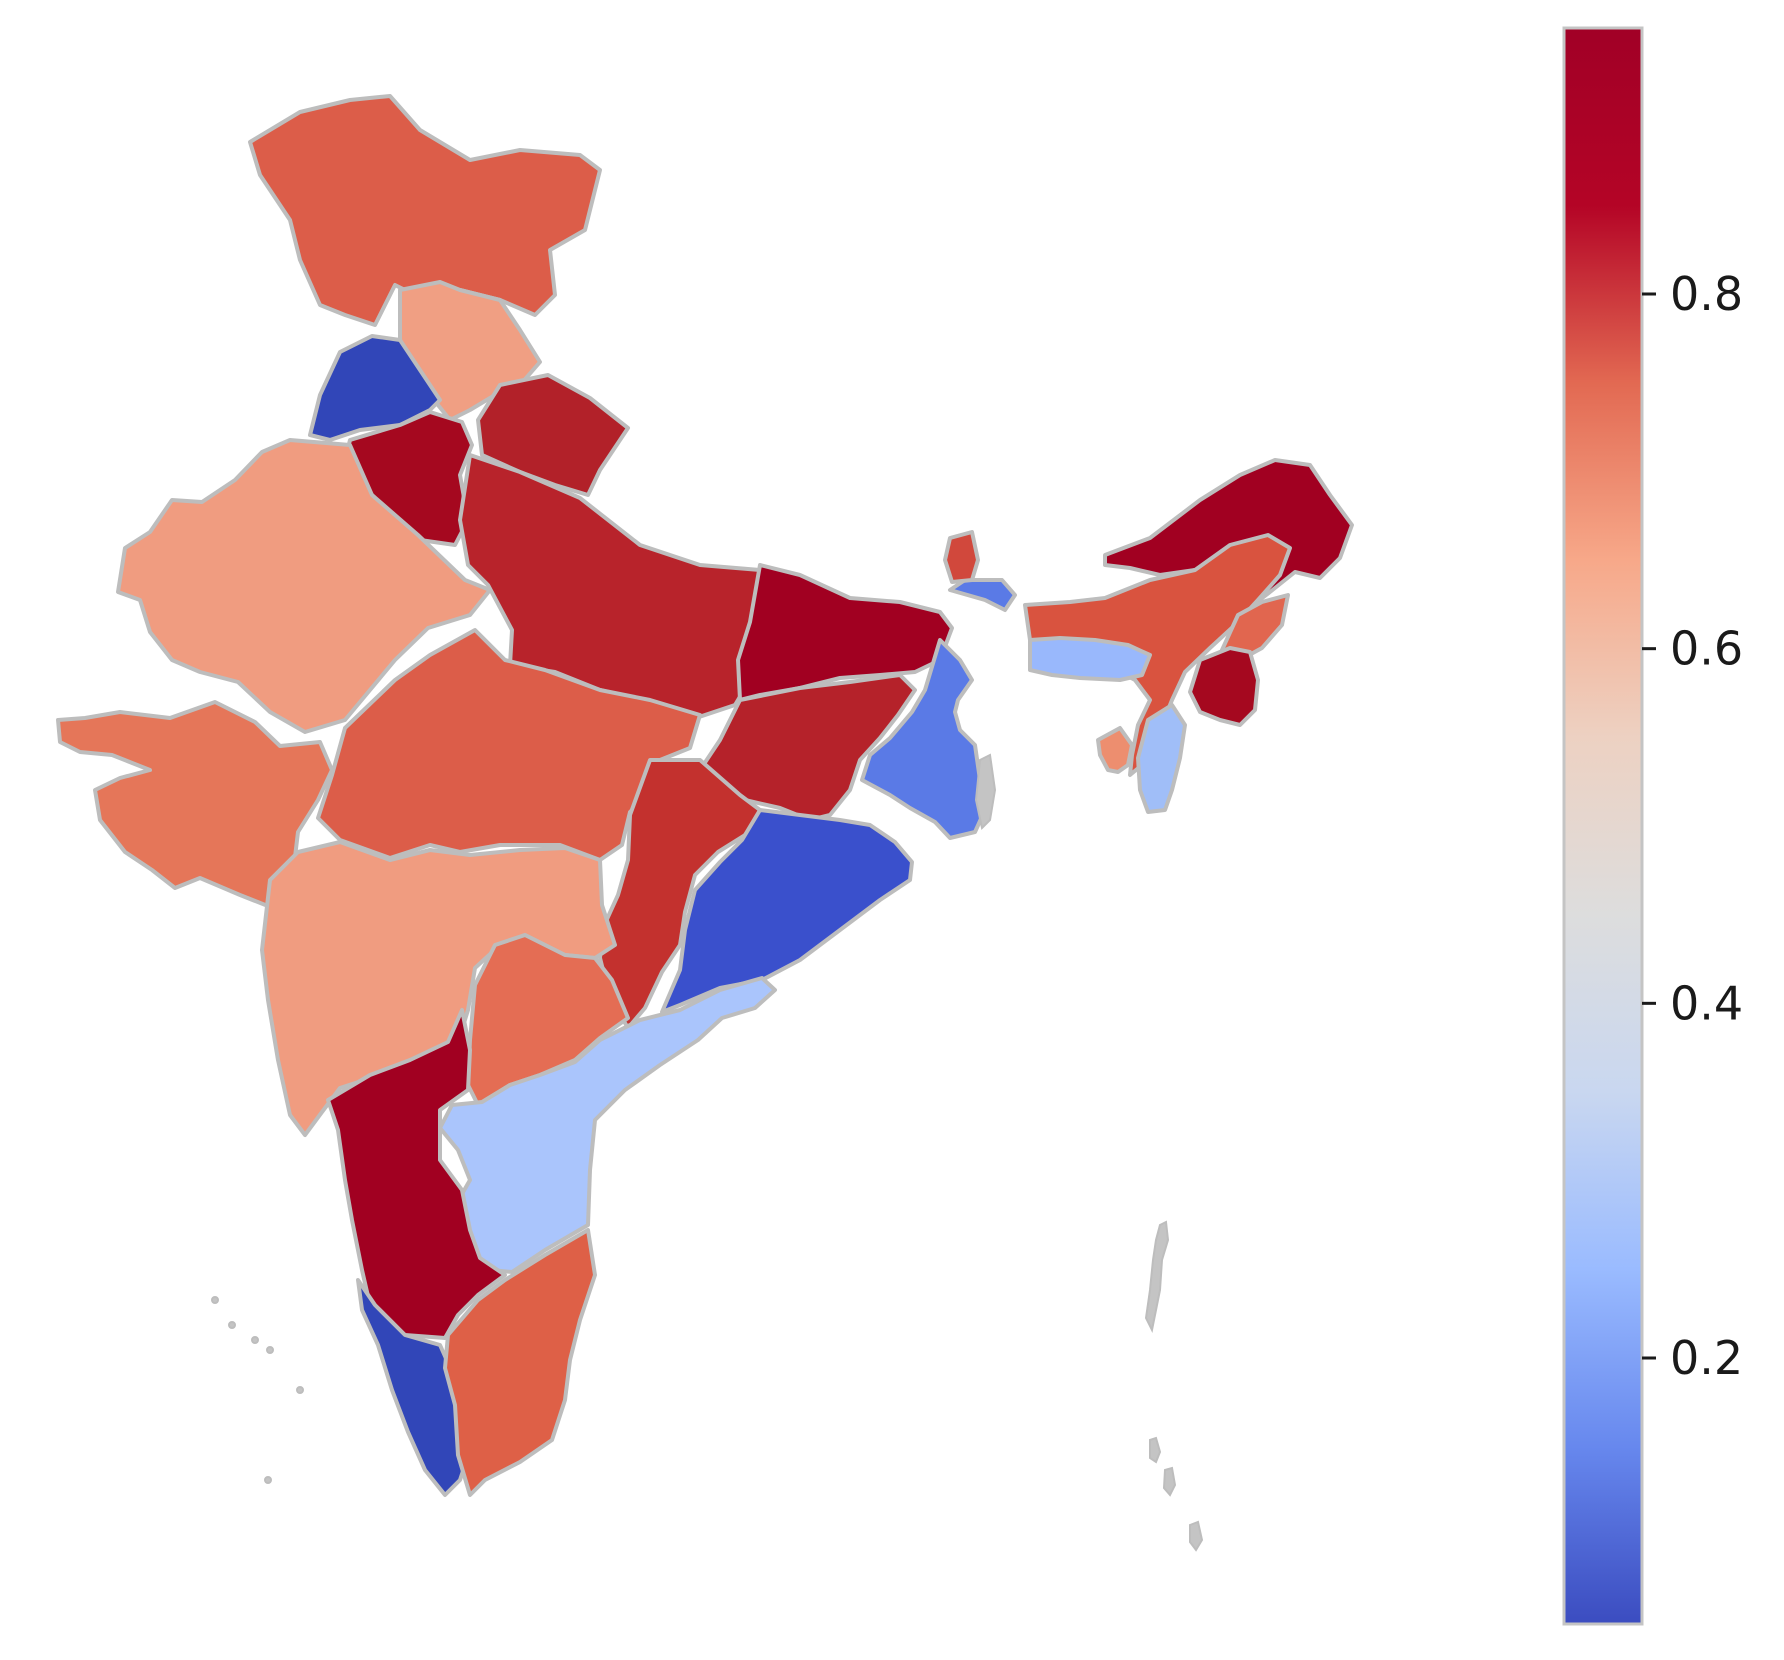 Image resolution: width=1784 pixels, height=1660 pixels. I want to click on colorbar-tick-label: 0.2, so click(1706, 1358).